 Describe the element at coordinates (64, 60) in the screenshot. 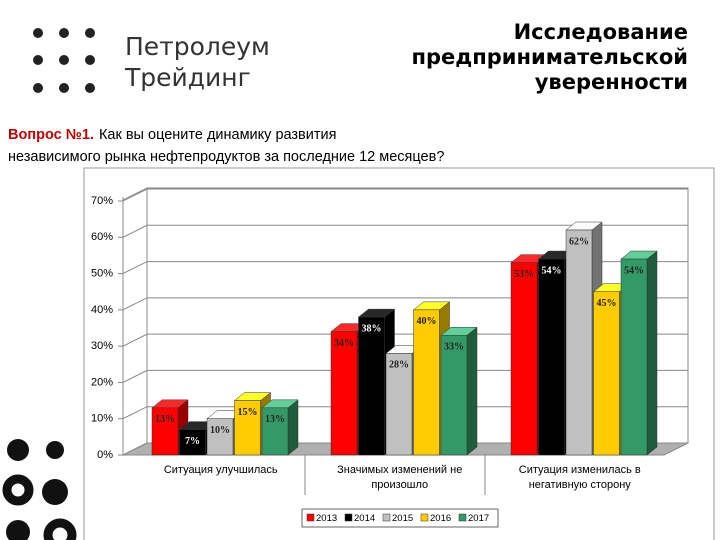

I see `logo-dots` at that location.